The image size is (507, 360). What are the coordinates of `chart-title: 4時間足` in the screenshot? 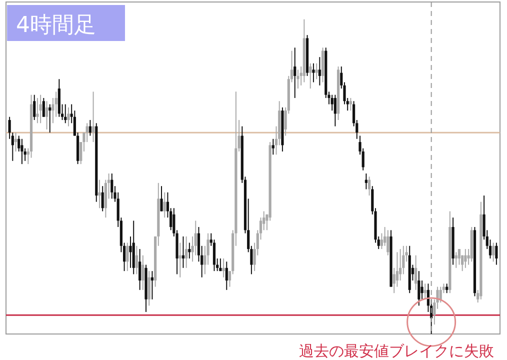 It's located at (56, 25).